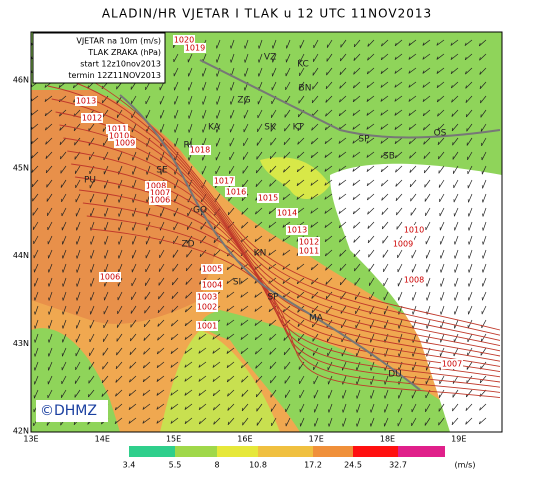 This screenshot has width=535, height=481. I want to click on city-label: GO, so click(200, 211).